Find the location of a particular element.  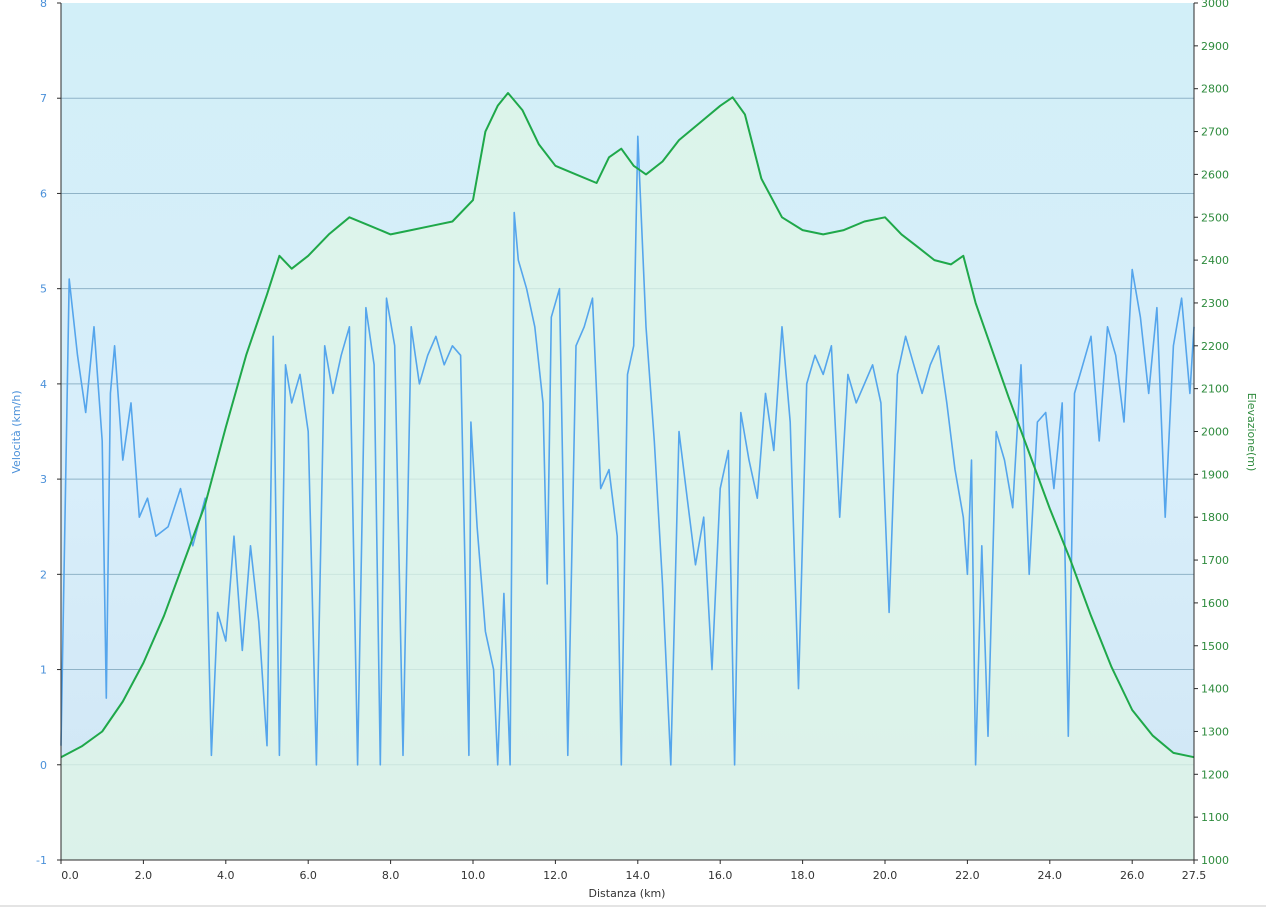

y-right-tick-label: 2800 is located at coordinates (1215, 89).